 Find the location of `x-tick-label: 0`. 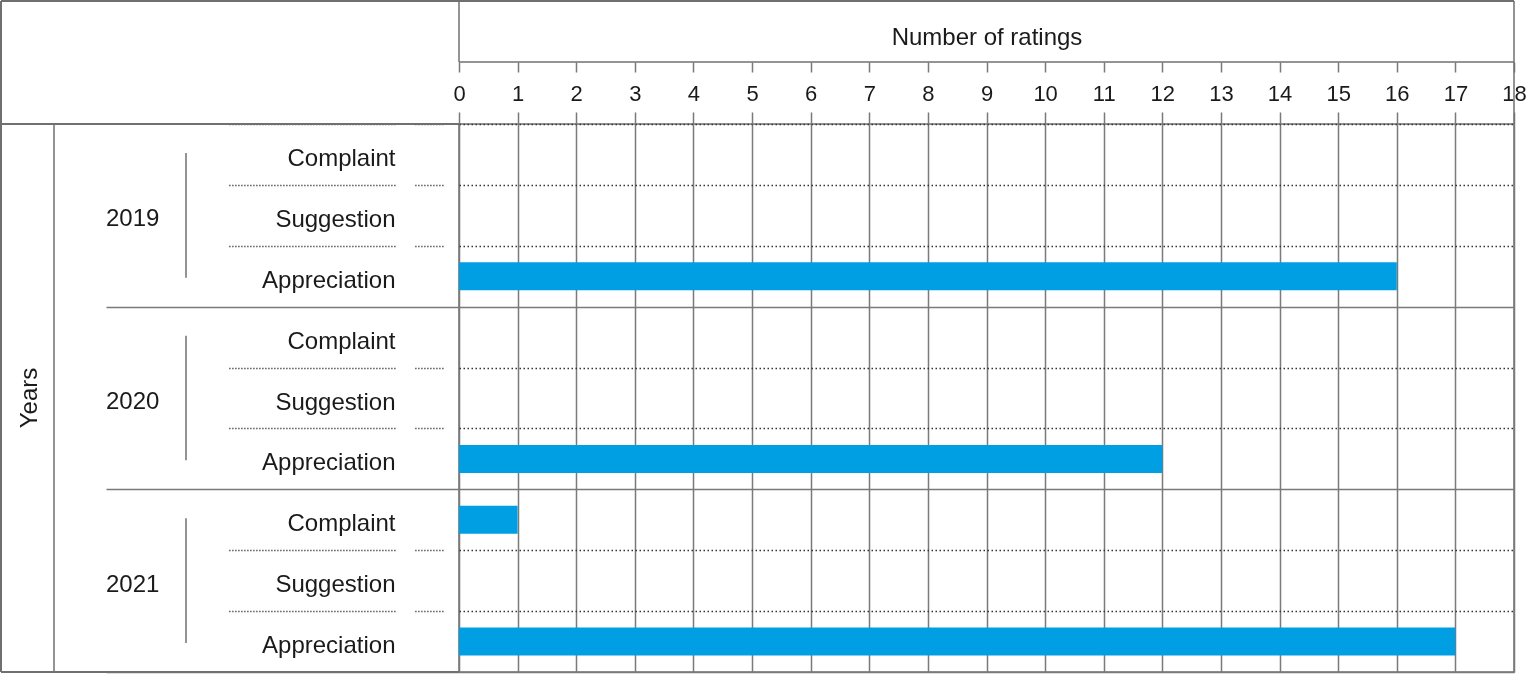

x-tick-label: 0 is located at coordinates (459, 93).